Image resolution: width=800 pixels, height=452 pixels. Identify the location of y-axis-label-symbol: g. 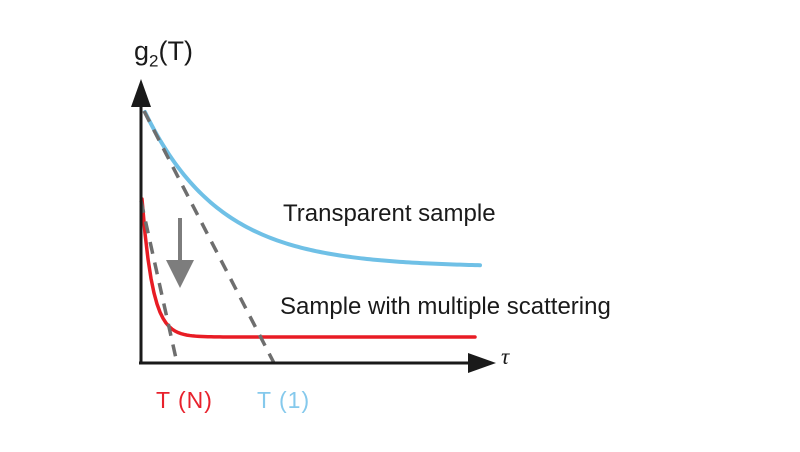
(142, 51).